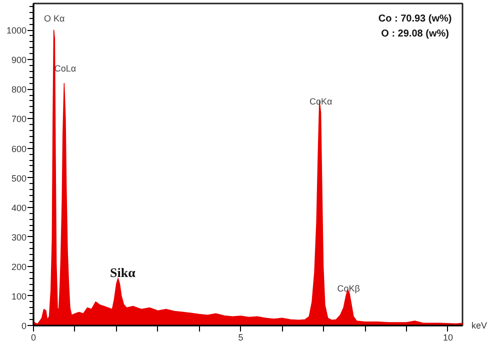  I want to click on y-tick-label: 700, so click(19, 119).